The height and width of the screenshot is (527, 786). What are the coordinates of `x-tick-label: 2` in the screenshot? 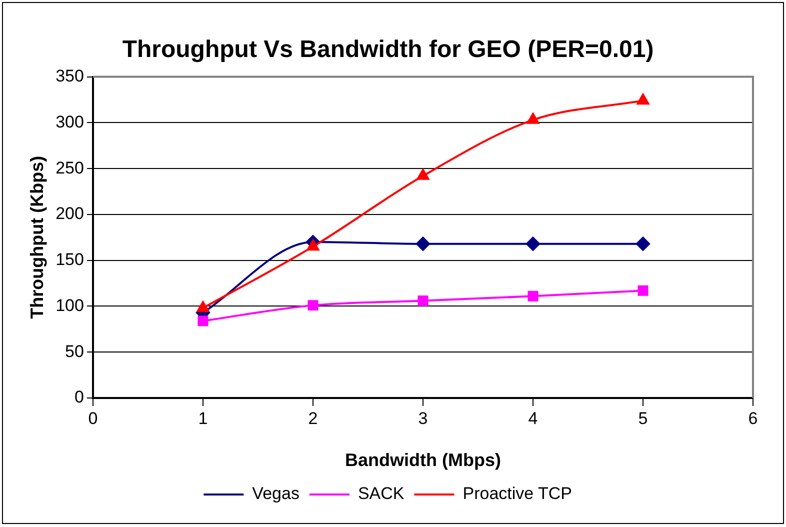 It's located at (313, 418).